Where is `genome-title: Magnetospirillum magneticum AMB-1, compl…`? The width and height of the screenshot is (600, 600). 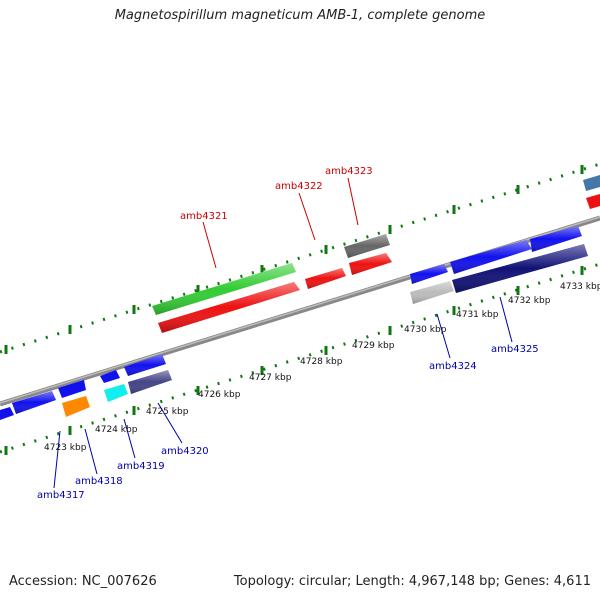 genome-title: Magnetospirillum magneticum AMB-1, compl… is located at coordinates (300, 15).